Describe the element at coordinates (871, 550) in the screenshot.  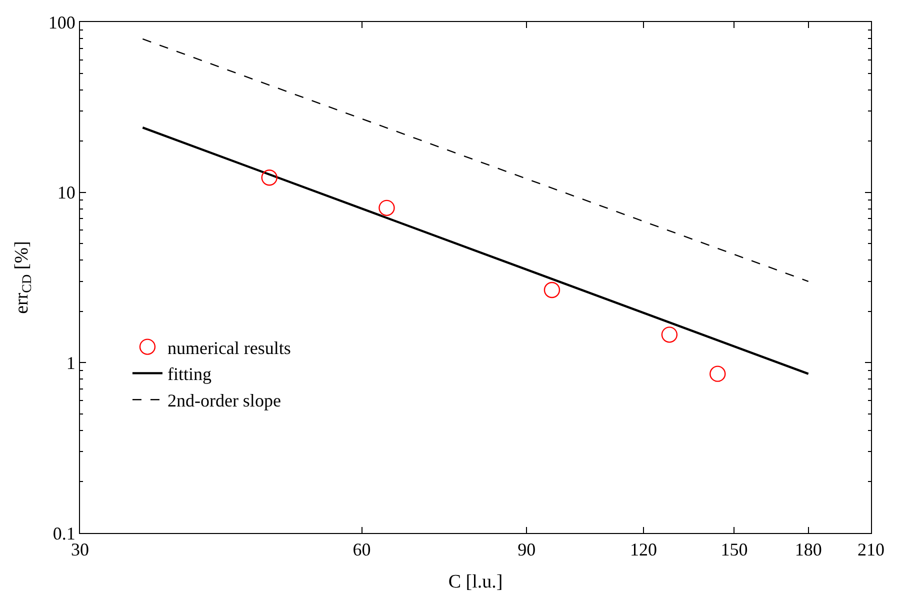
I see `x-tick-label: 210` at that location.